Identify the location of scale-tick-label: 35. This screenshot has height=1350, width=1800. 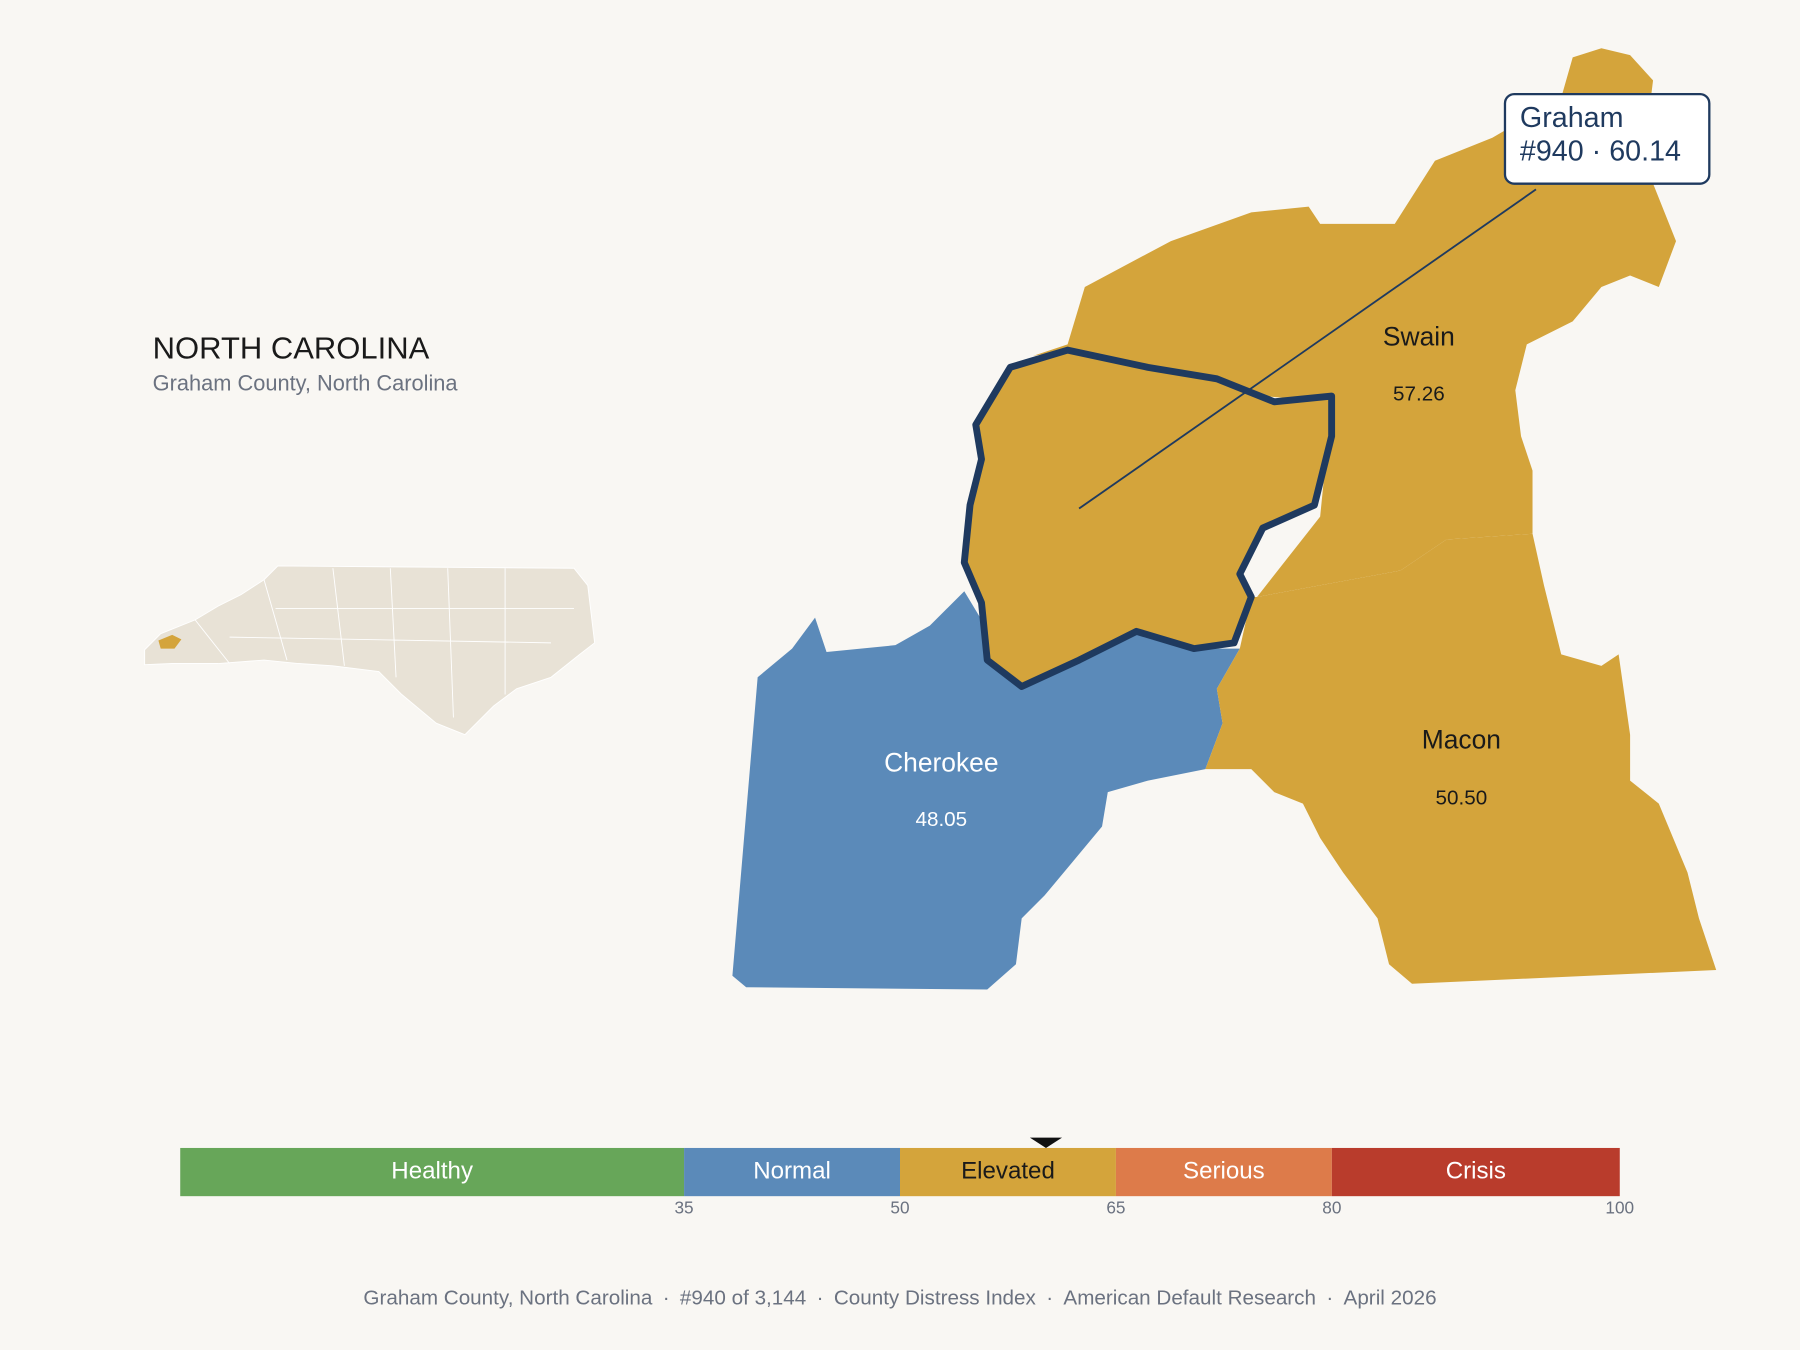
(683, 1207).